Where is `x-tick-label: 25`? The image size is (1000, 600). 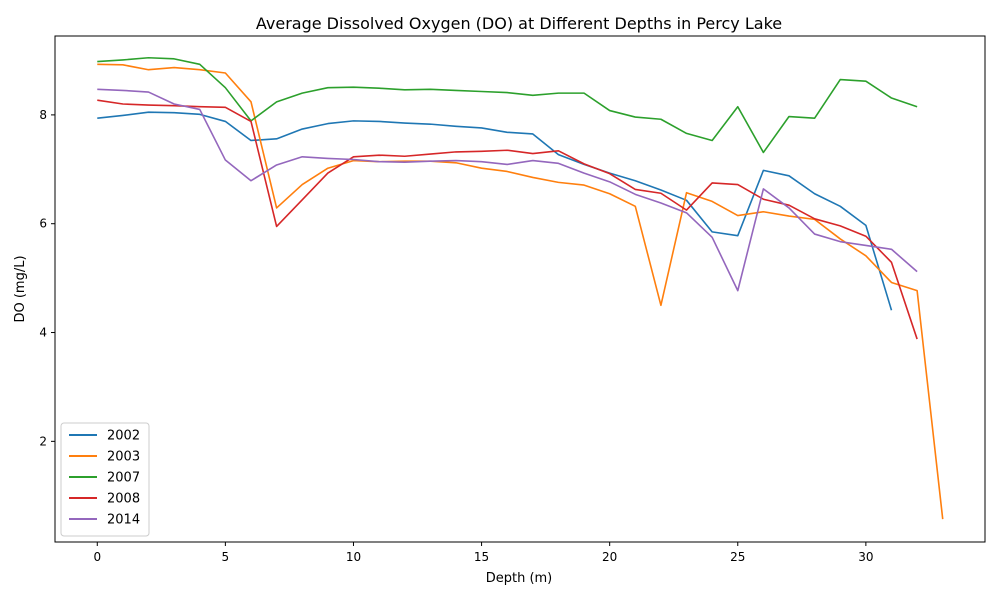 x-tick-label: 25 is located at coordinates (737, 557).